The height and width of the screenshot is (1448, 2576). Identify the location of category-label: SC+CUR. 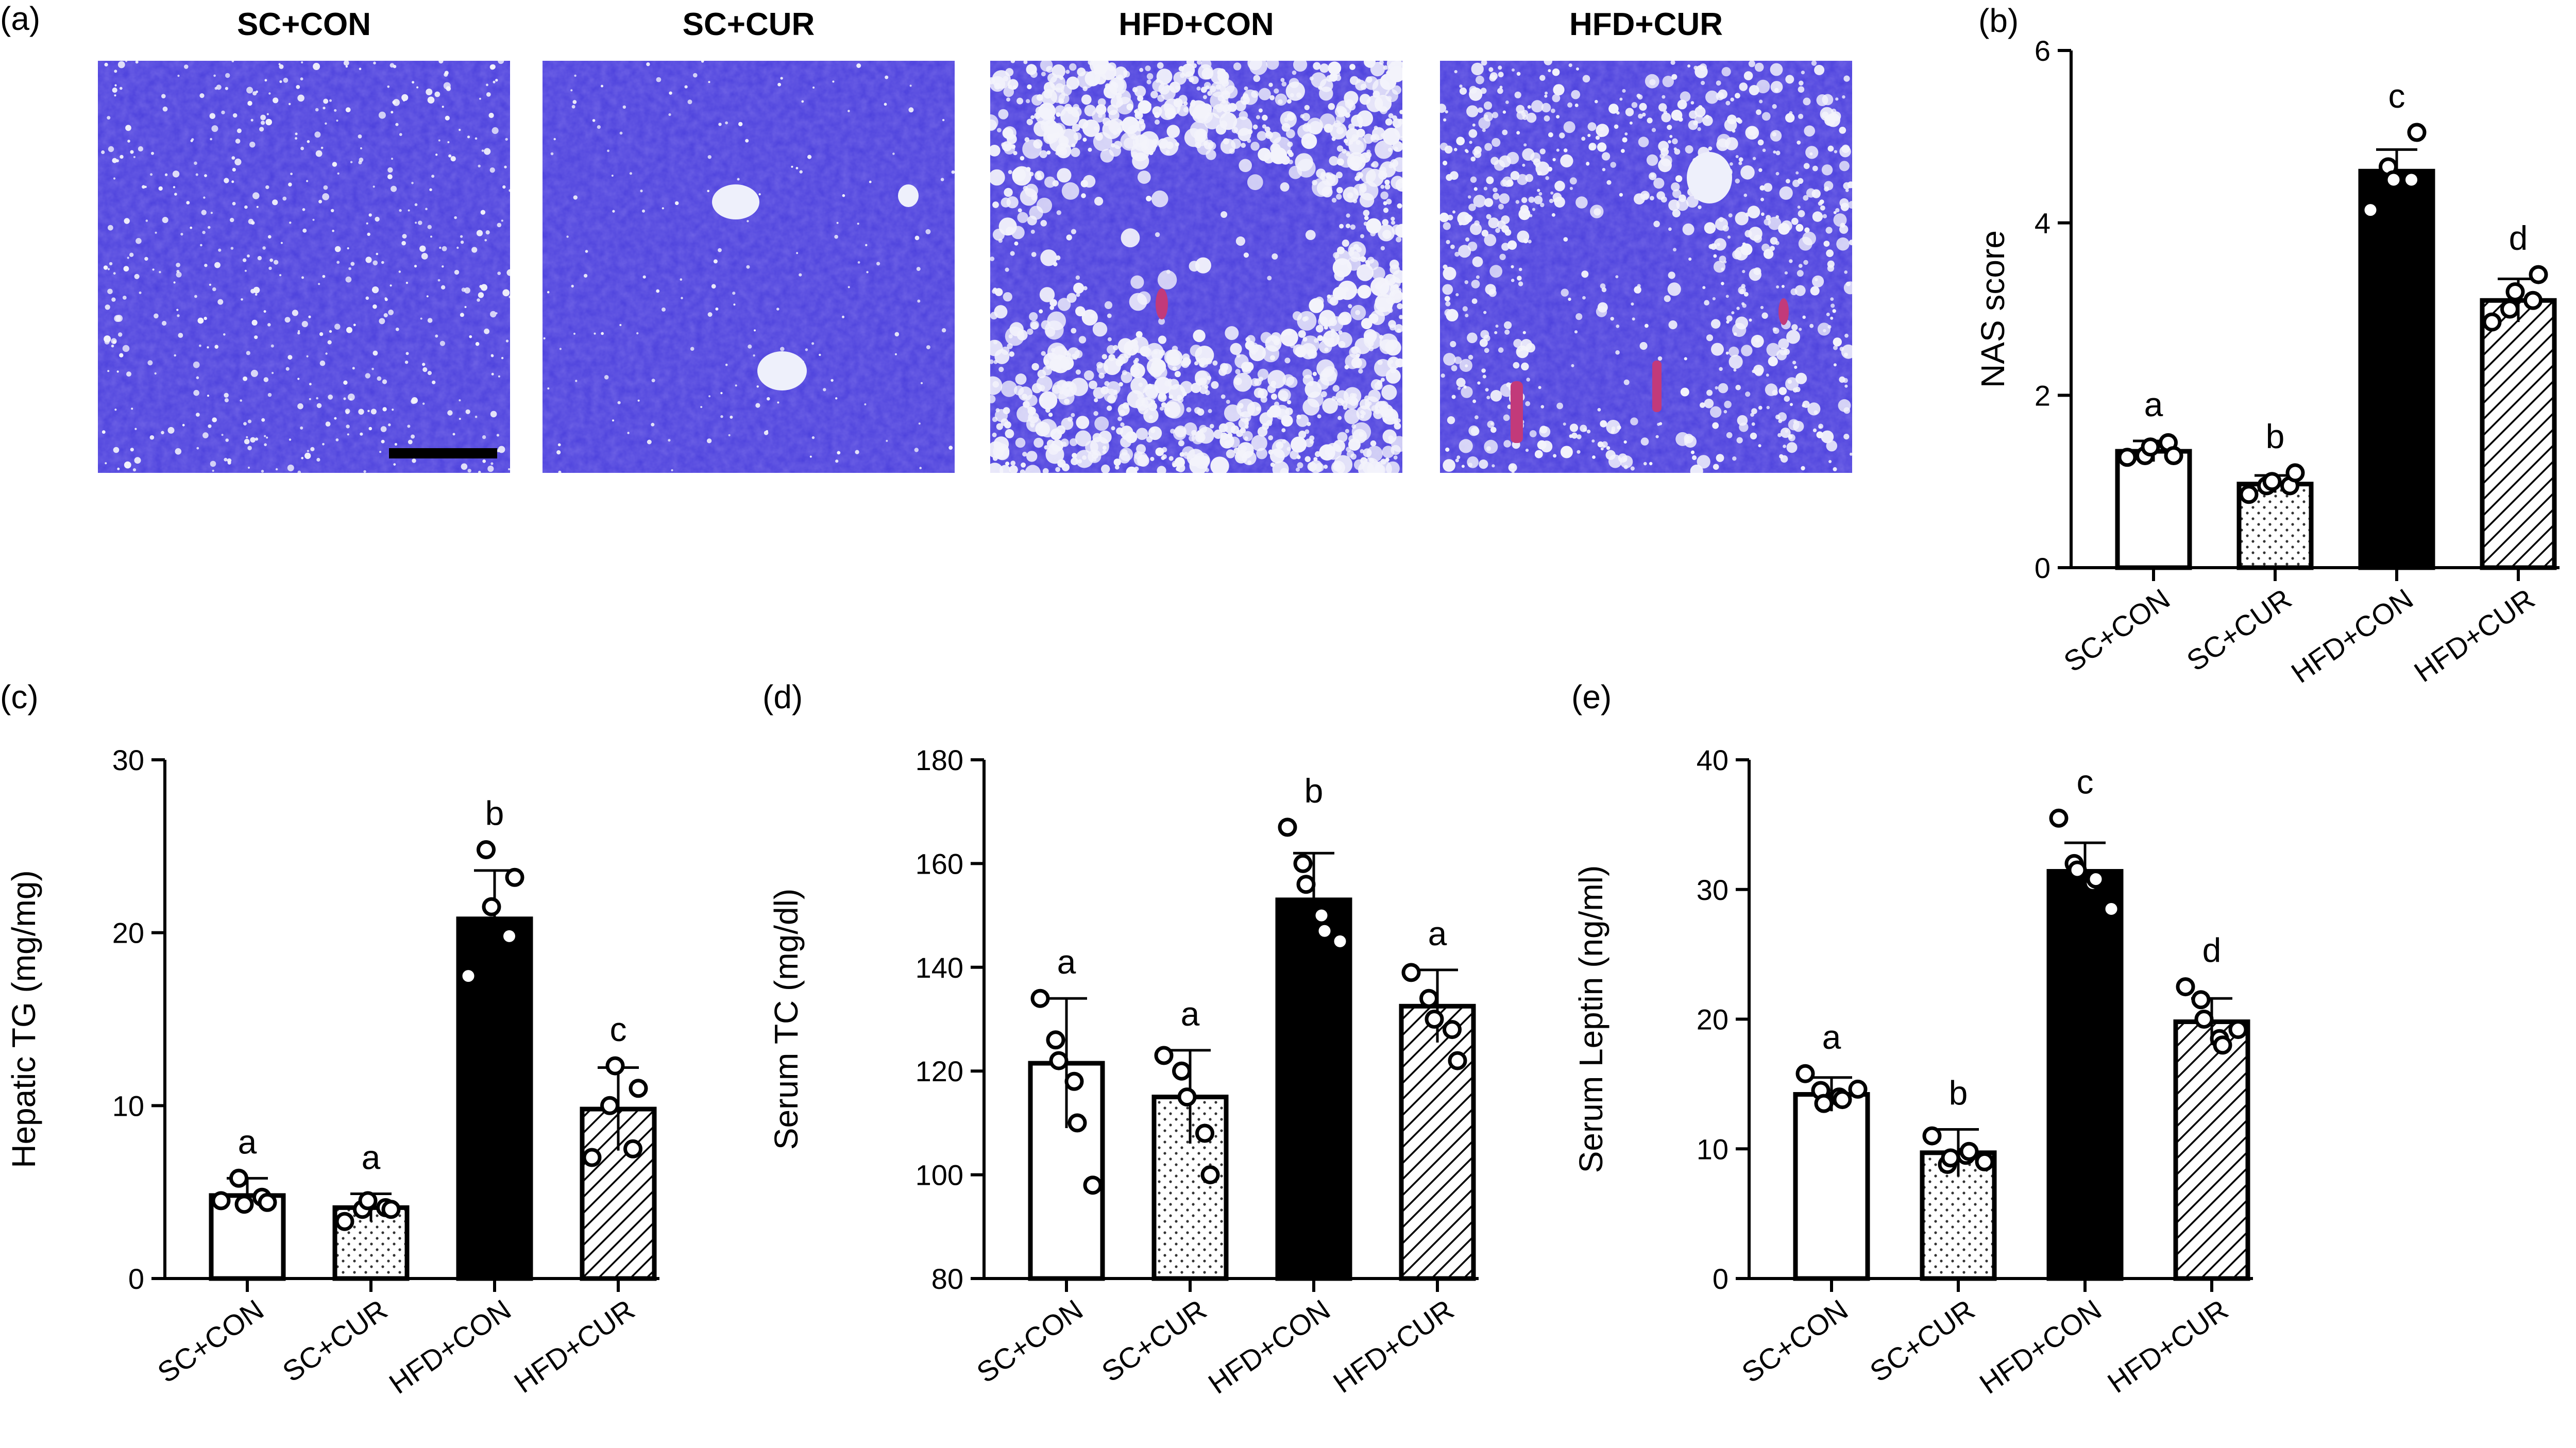
(1922, 1340).